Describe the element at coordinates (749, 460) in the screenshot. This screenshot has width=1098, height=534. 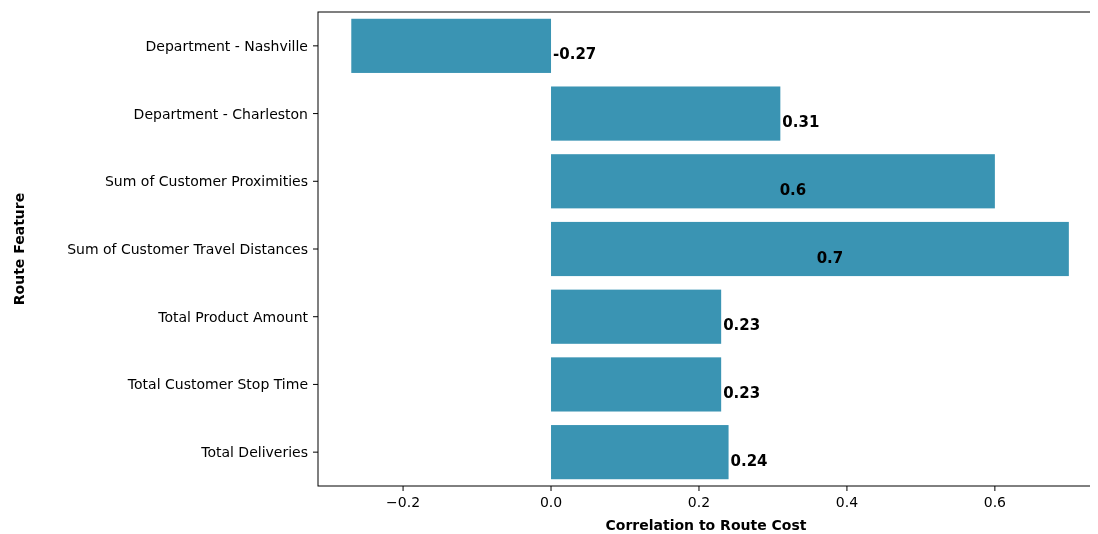
I see `data-label: 0.24` at that location.